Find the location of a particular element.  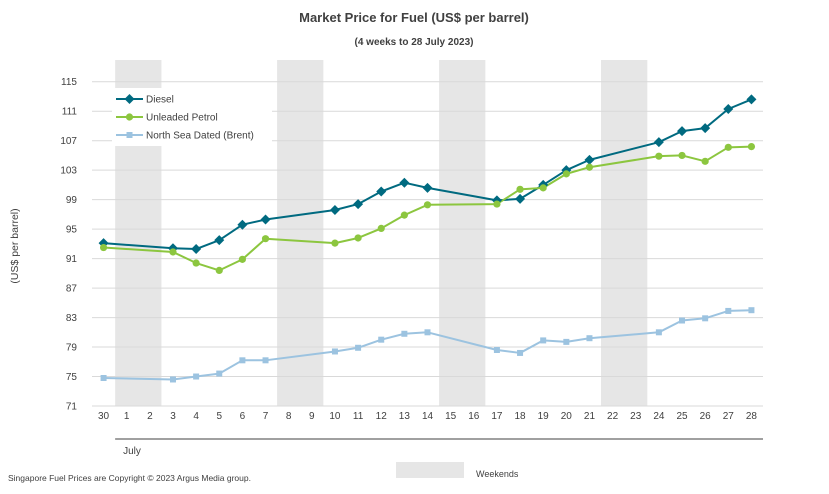

y-tick-label: 91 is located at coordinates (72, 259).